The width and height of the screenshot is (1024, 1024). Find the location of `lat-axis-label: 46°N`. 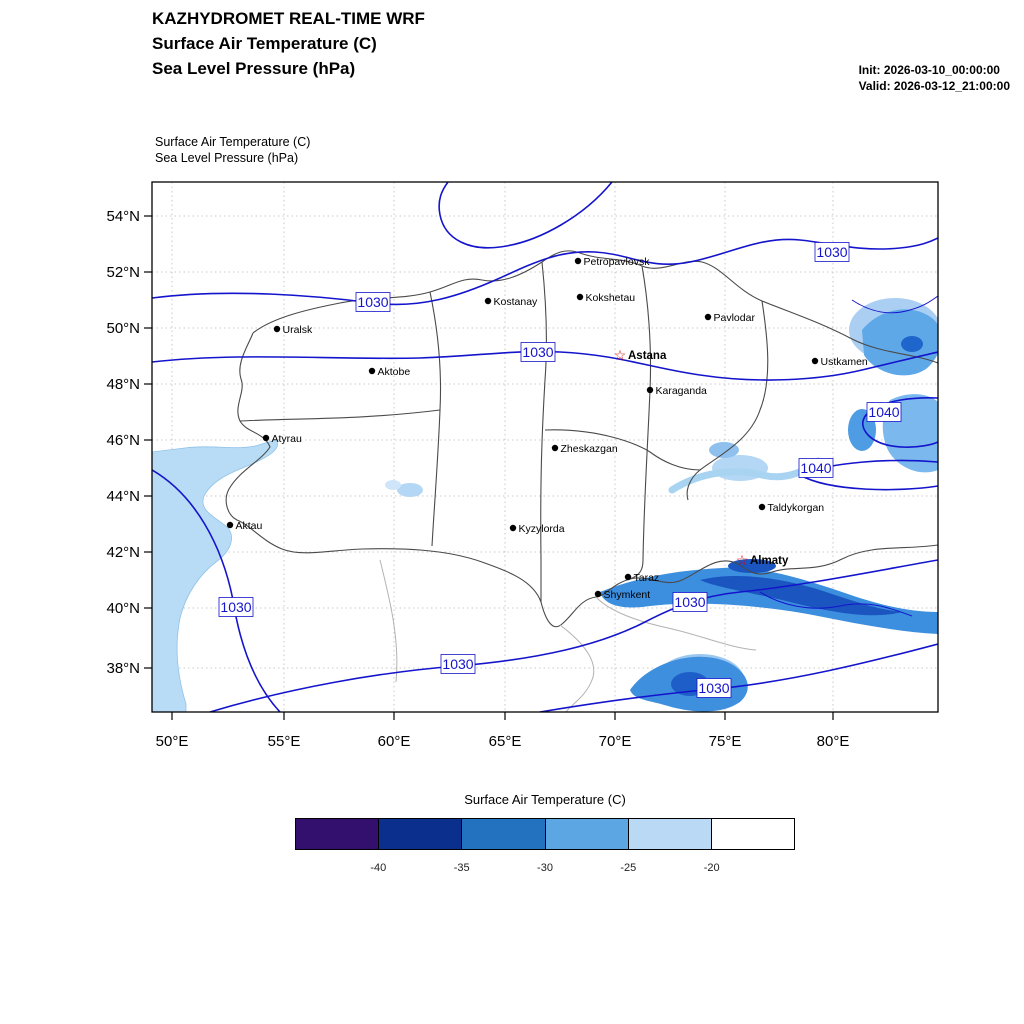

lat-axis-label: 46°N is located at coordinates (123, 440).